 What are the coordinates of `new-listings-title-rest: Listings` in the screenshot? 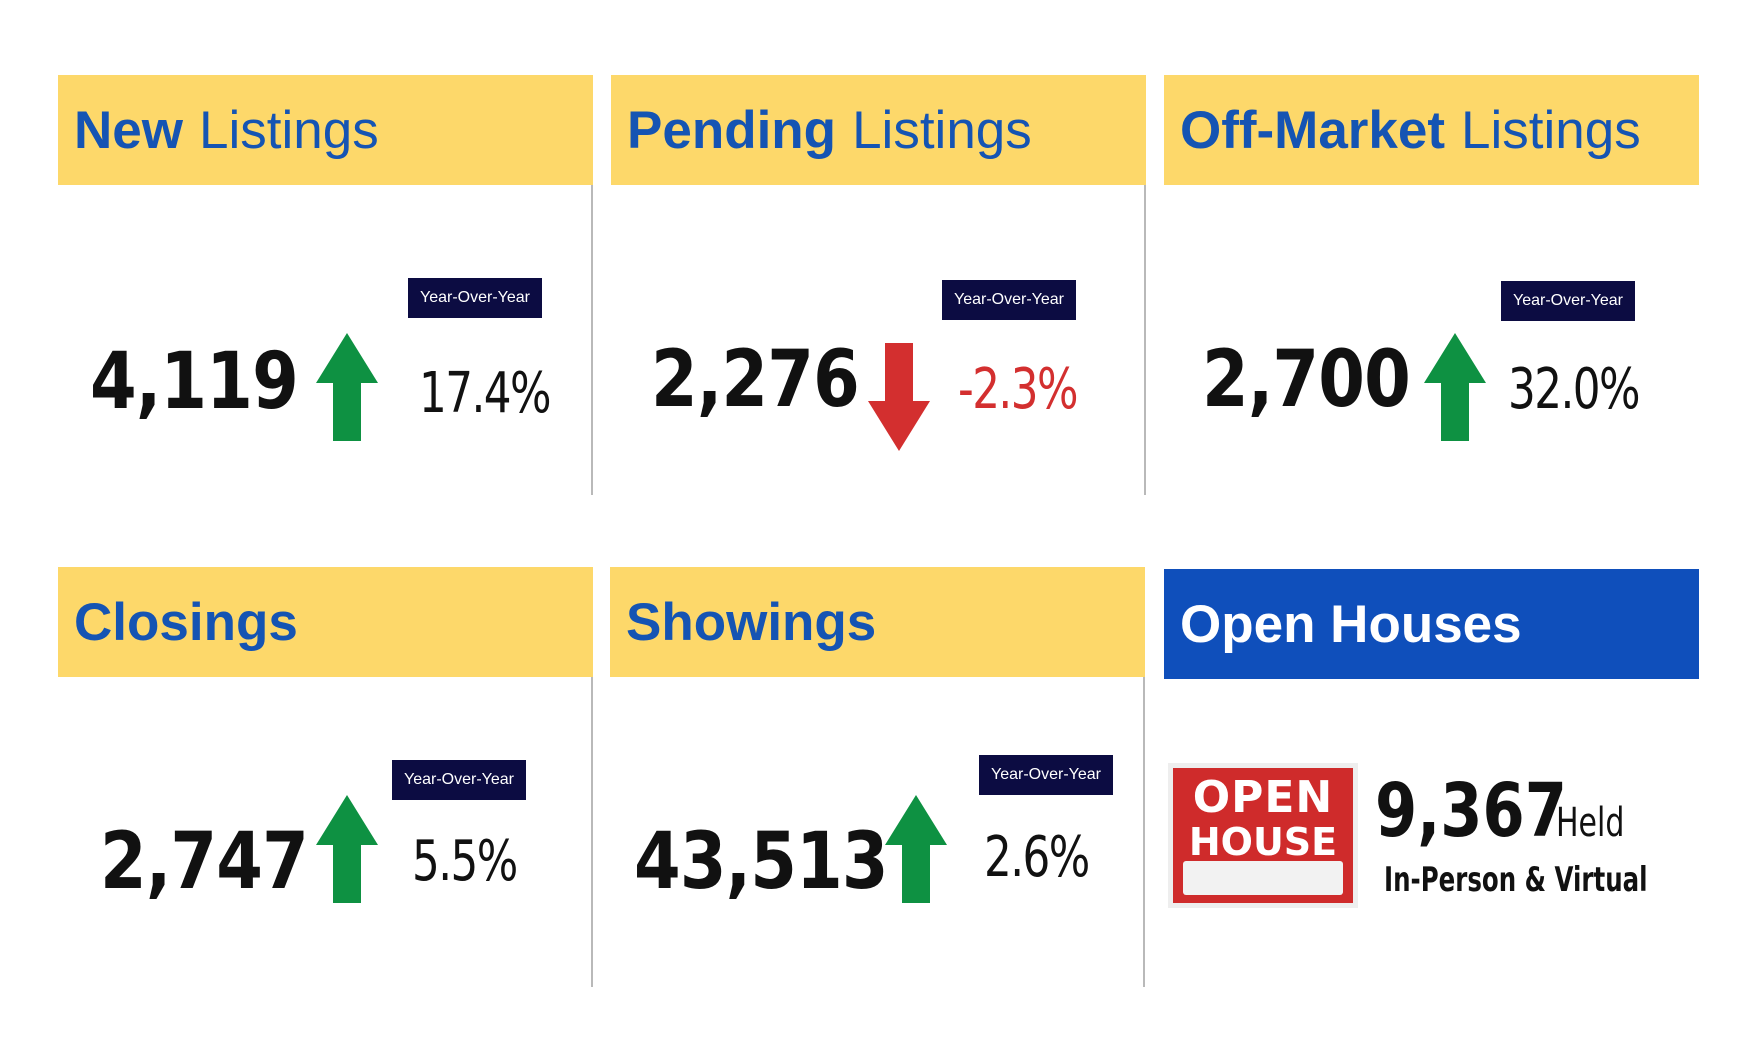 It's located at (288, 130).